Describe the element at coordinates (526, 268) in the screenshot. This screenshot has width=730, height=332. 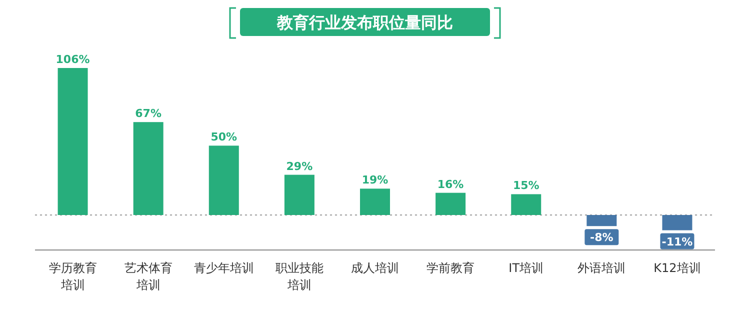
I see `x-tick-label: IT培训` at that location.